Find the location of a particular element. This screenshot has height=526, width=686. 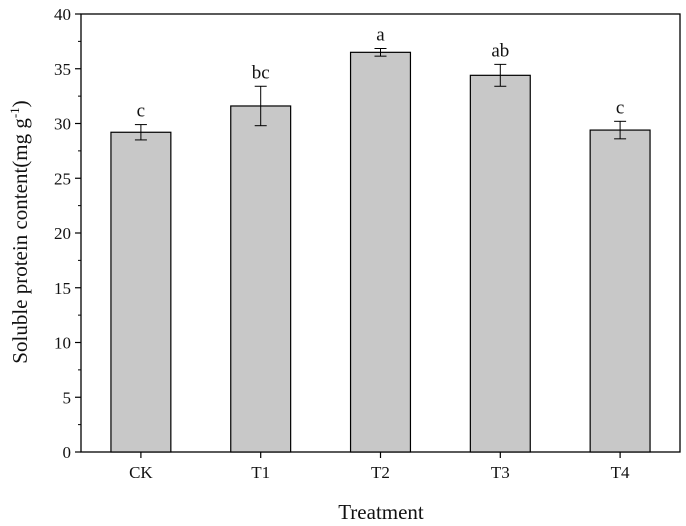

x-axis-title: Treatment is located at coordinates (381, 512).